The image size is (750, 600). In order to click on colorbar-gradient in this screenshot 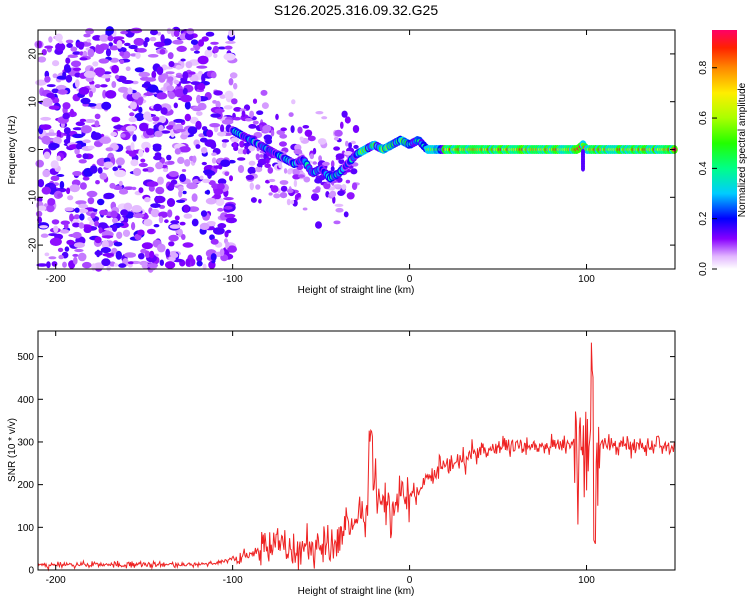, I will do `click(724, 149)`.